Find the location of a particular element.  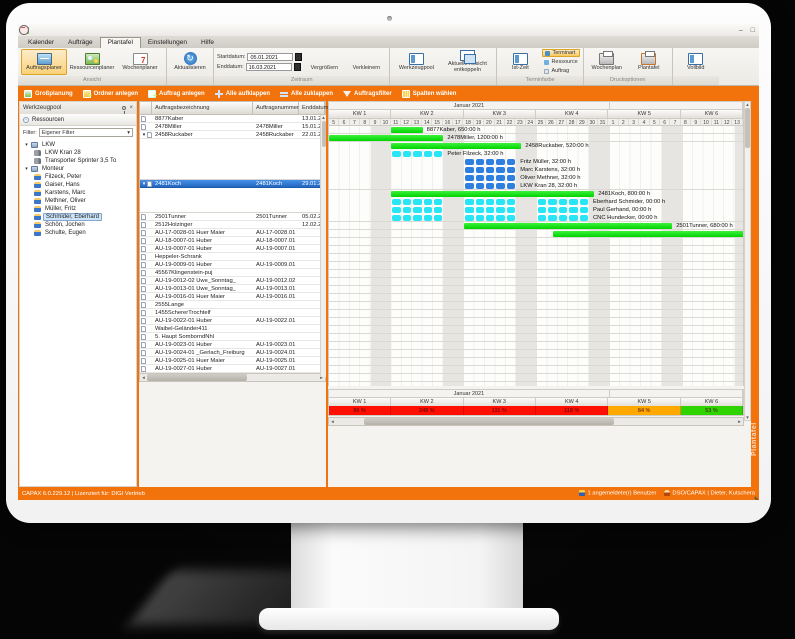

order-row: Waibel-Geländer411 is located at coordinates (232, 329).